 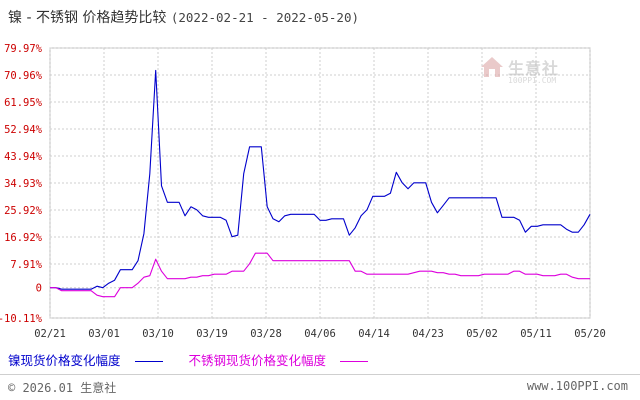 What do you see at coordinates (320, 275) in the screenshot?
I see `series-line-stainless` at bounding box center [320, 275].